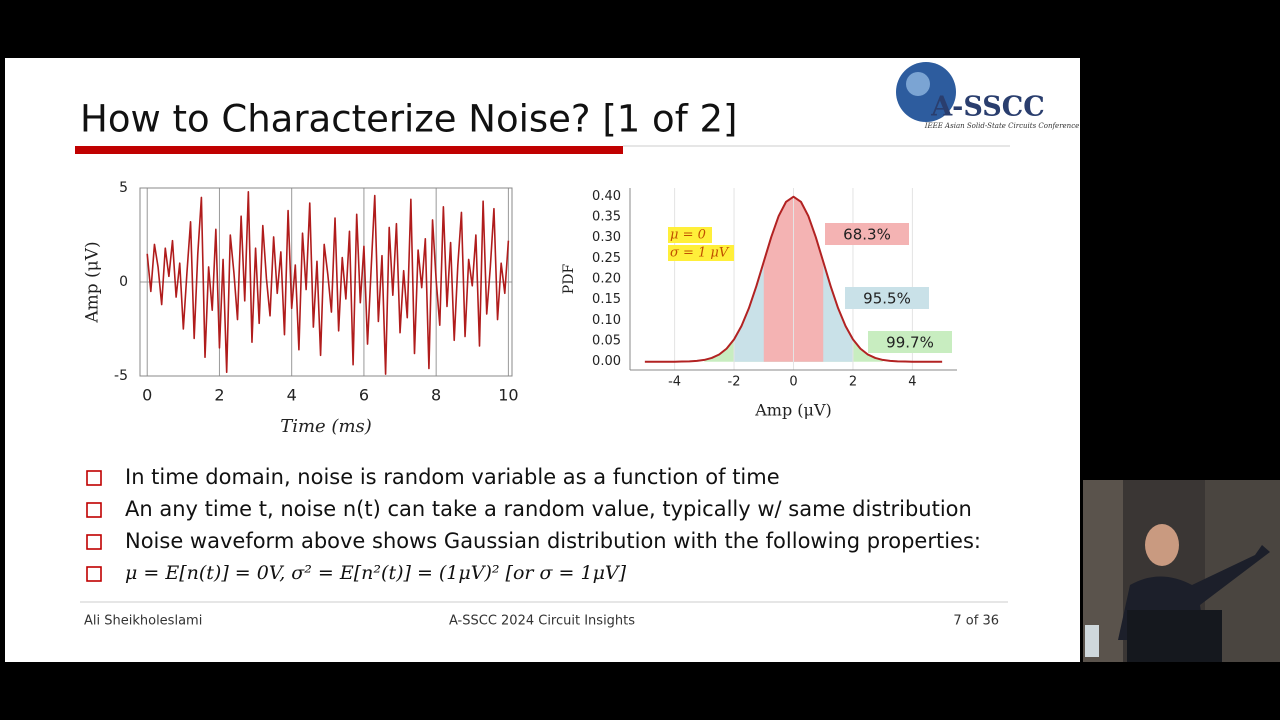 This screenshot has height=720, width=1280. What do you see at coordinates (508, 395) in the screenshot?
I see `x-tick-label: 10` at bounding box center [508, 395].